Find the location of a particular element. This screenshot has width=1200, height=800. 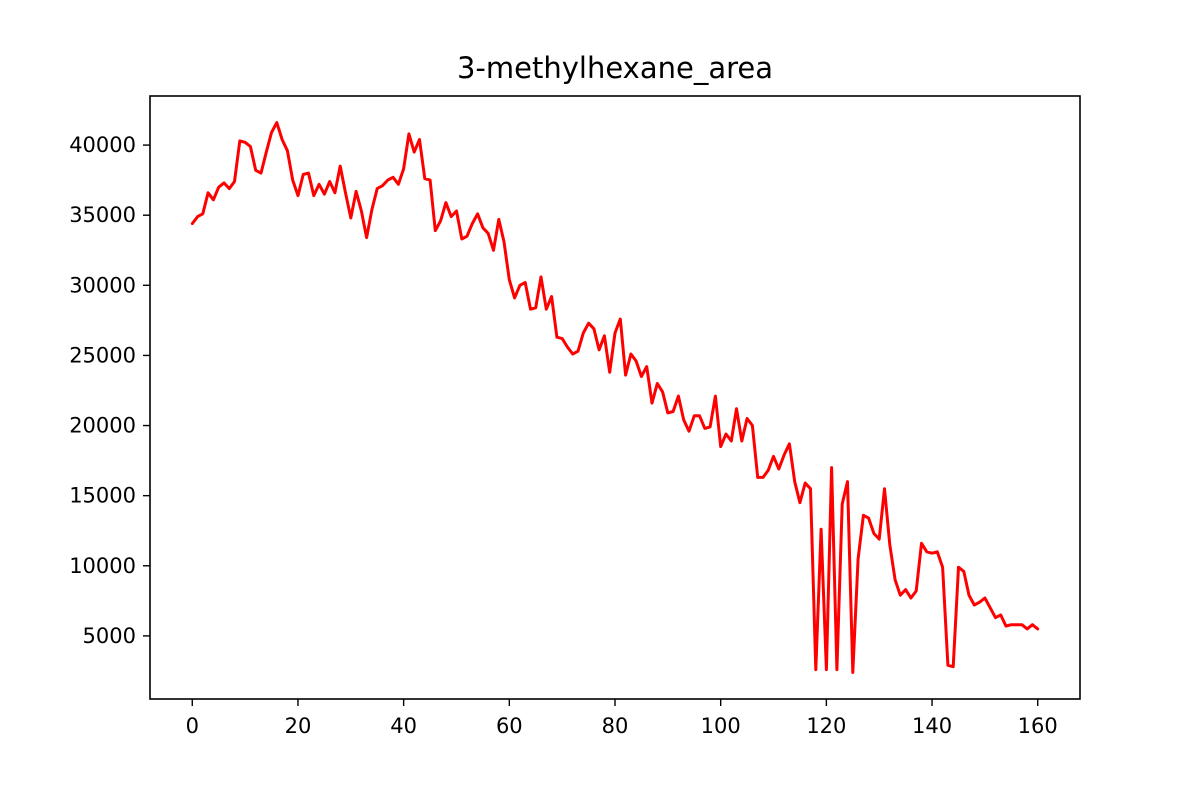

x-tick-label: 140 is located at coordinates (932, 726).